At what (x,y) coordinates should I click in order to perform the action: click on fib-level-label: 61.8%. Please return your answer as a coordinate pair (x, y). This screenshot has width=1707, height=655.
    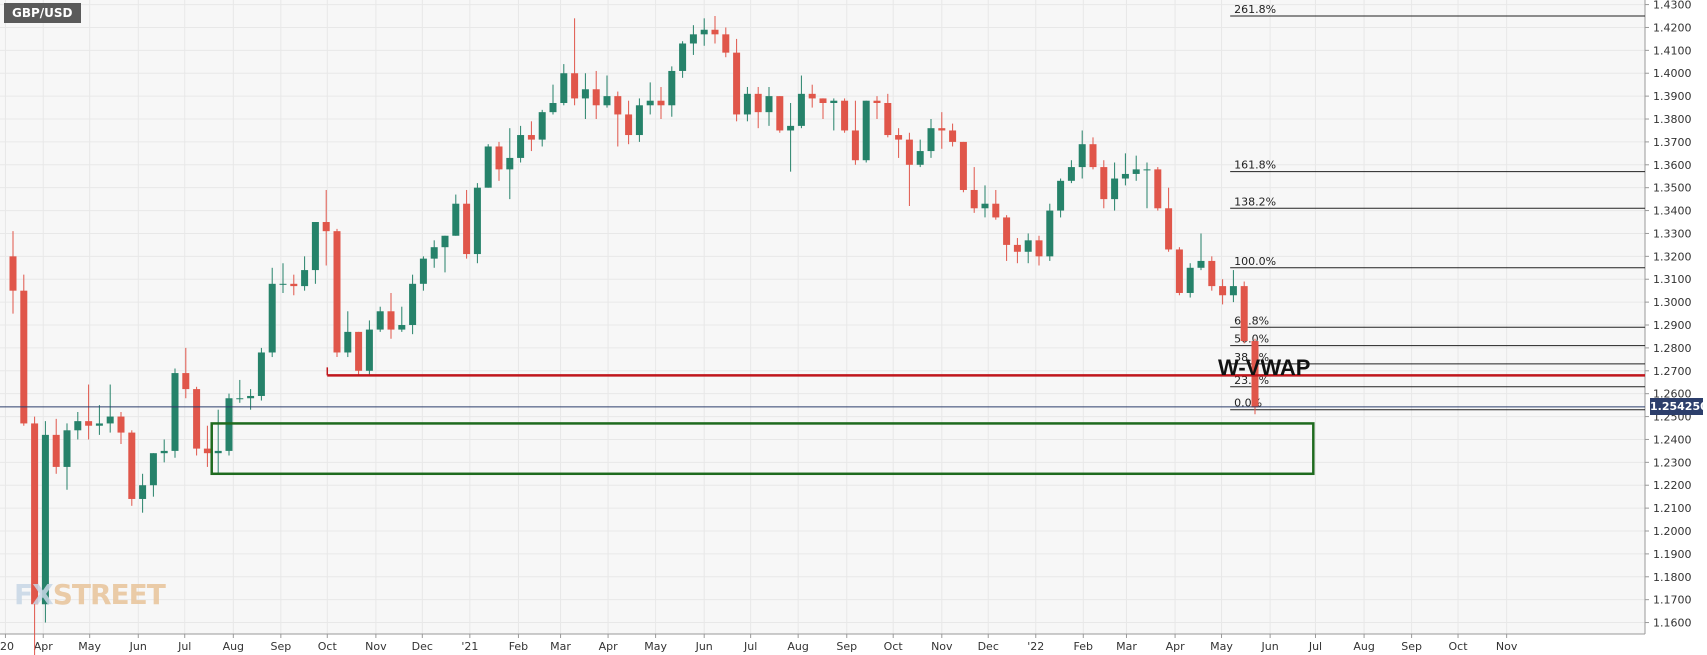
    Looking at the image, I should click on (1251, 320).